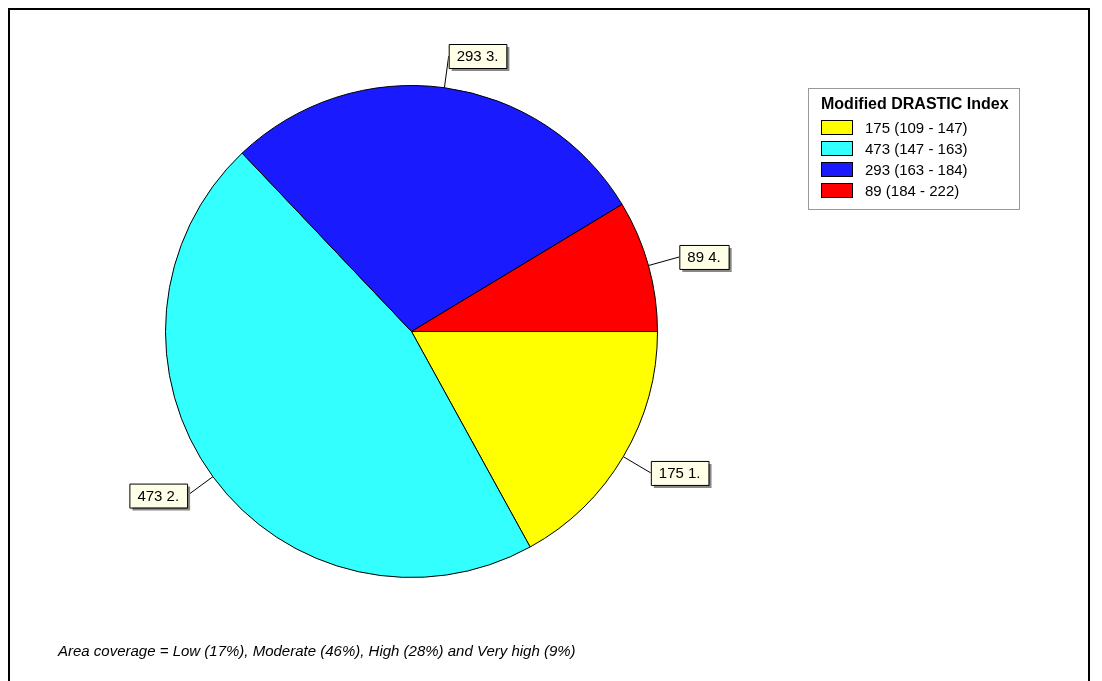 This screenshot has width=1102, height=681. I want to click on legend-title: Modified DRASTIC Index, so click(915, 104).